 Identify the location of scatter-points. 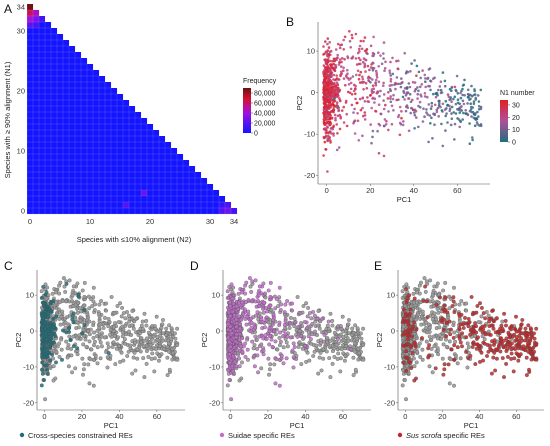
(469, 339).